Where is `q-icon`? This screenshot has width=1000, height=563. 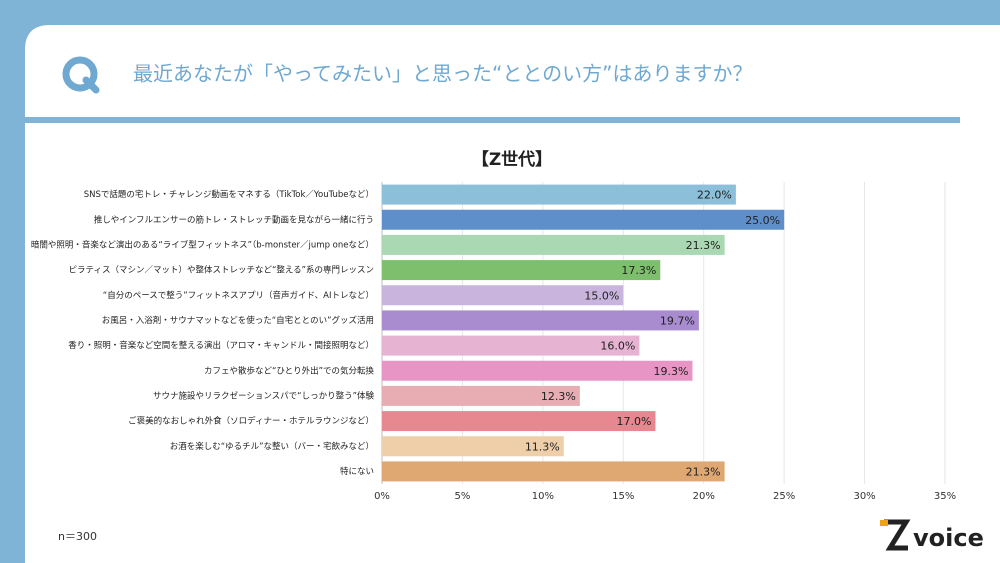 q-icon is located at coordinates (81, 75).